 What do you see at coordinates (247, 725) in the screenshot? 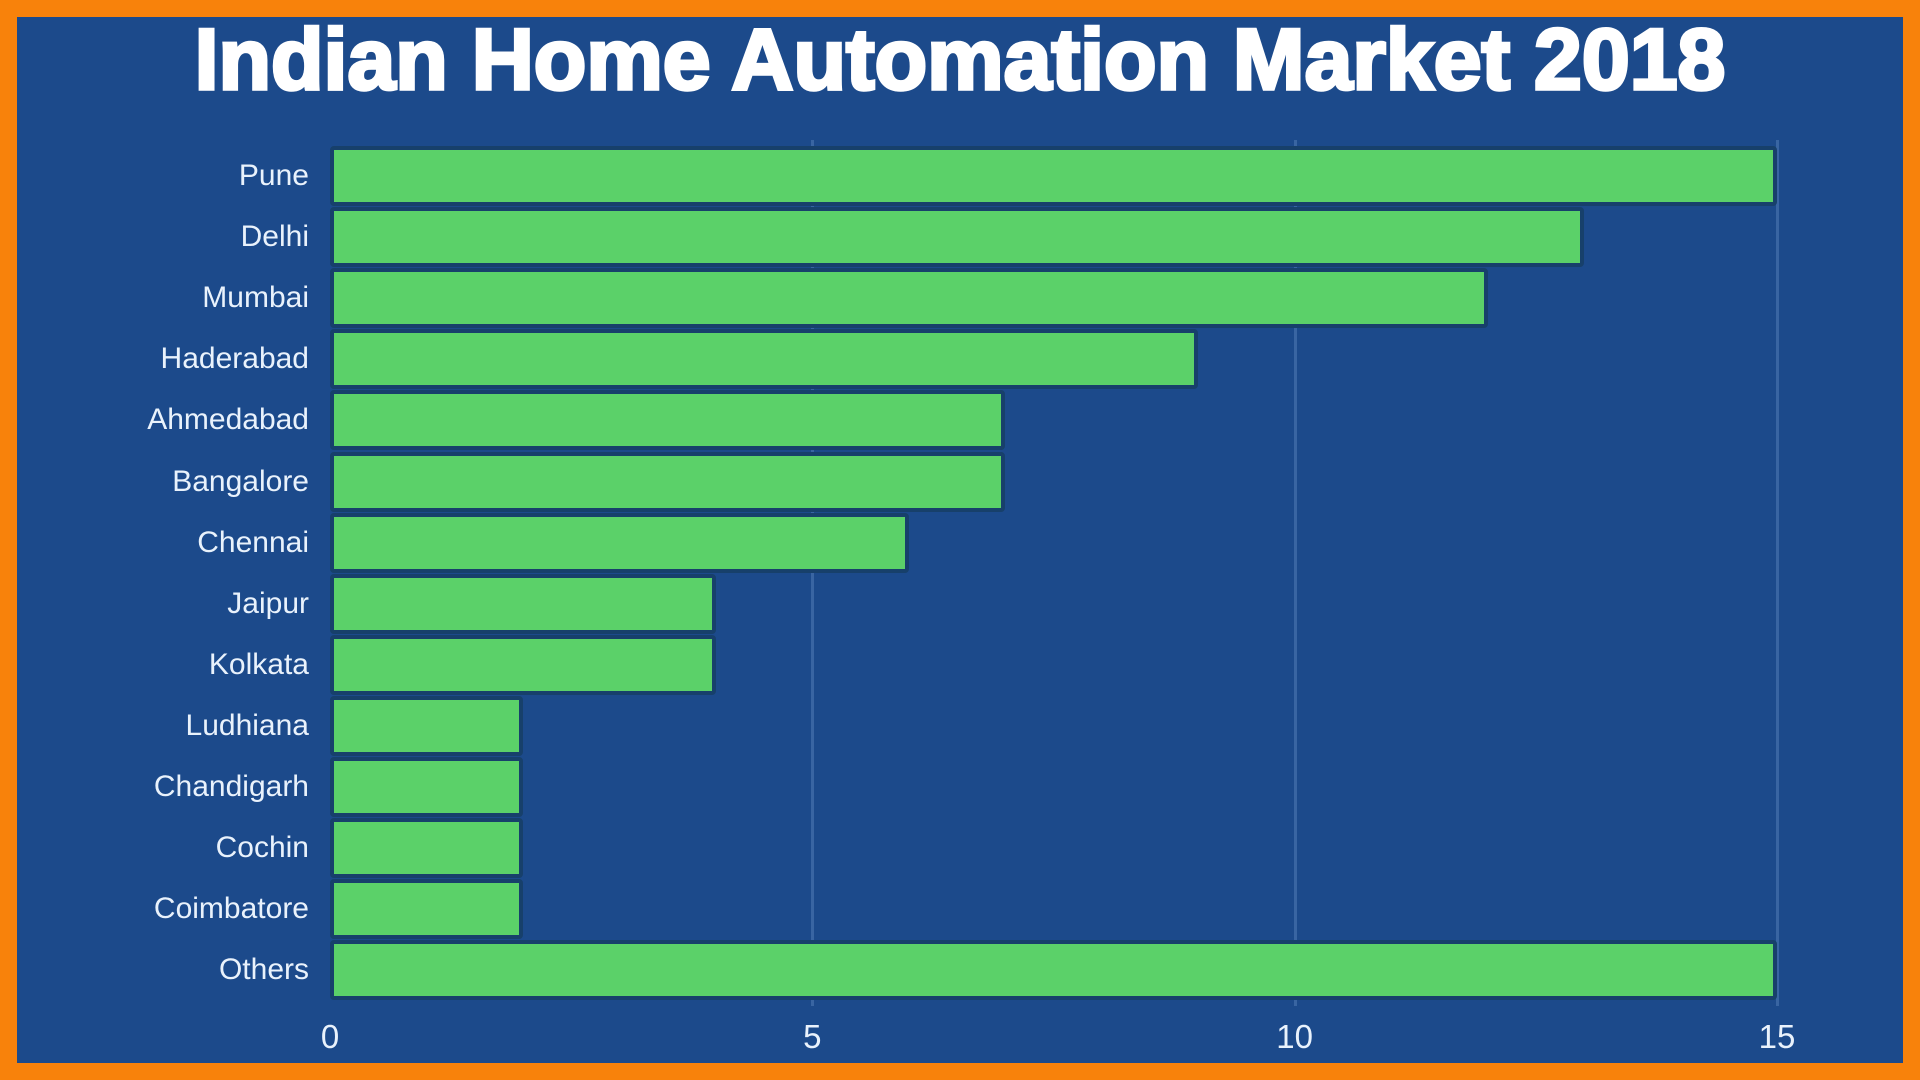
I see `category-label: Ludhiana` at bounding box center [247, 725].